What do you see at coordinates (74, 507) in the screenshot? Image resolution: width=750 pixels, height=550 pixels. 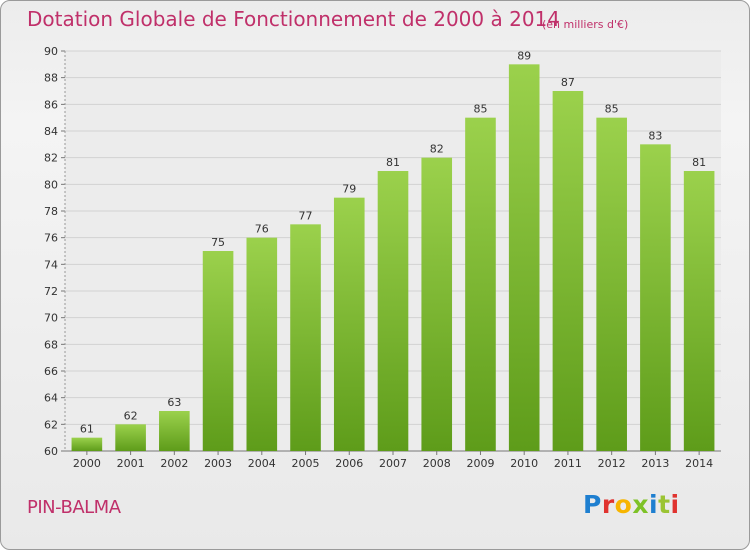 I see `commune-name: PIN-BALMA` at bounding box center [74, 507].